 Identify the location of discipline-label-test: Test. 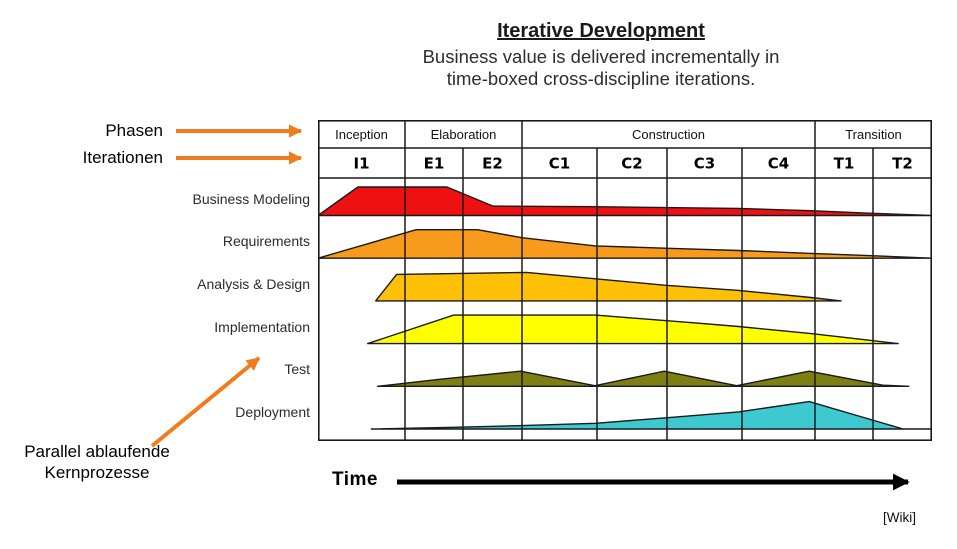
(297, 369).